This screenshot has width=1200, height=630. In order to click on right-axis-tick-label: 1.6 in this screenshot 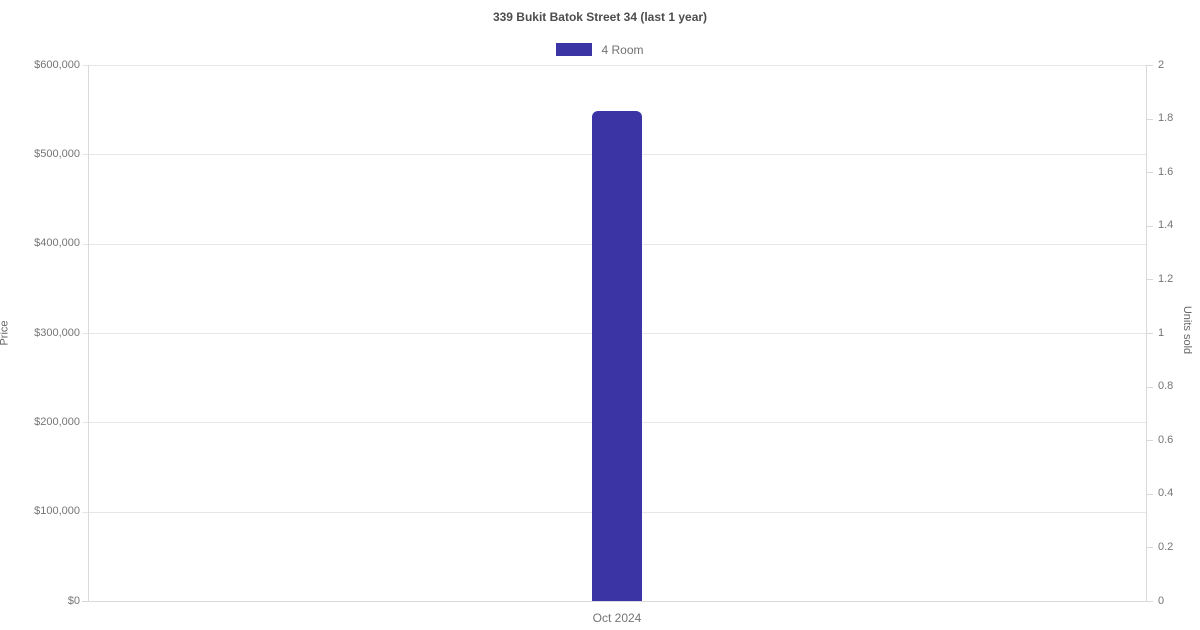, I will do `click(1166, 171)`.